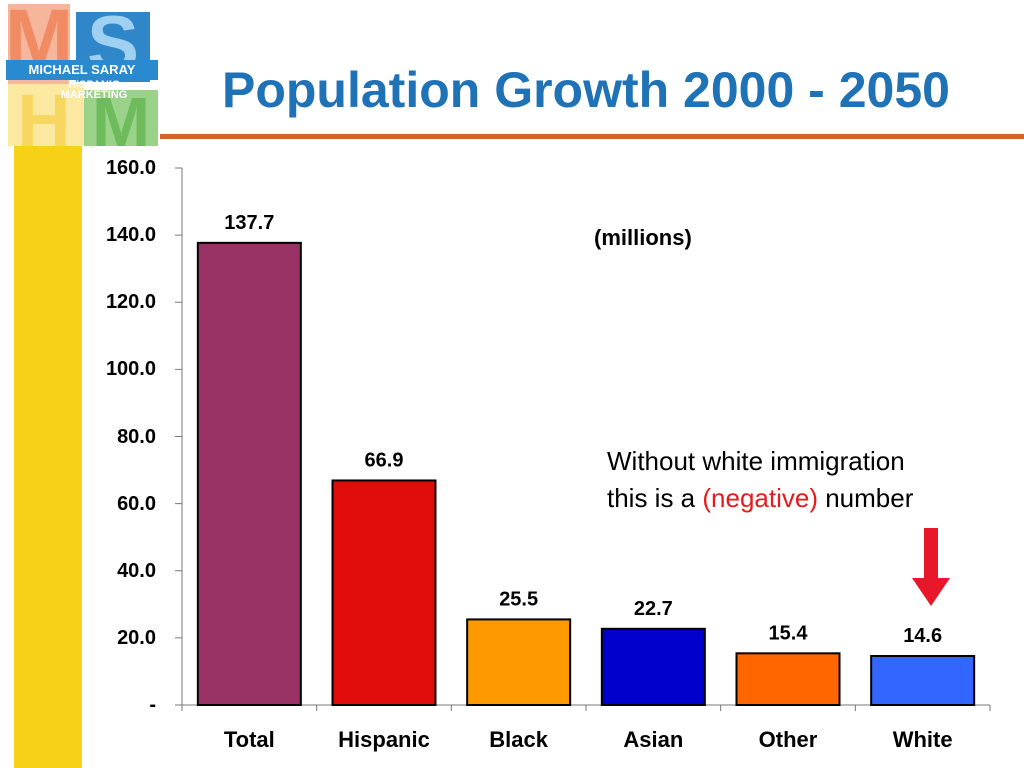 This screenshot has height=768, width=1024. I want to click on y-tick-label: 40.0, so click(136, 570).